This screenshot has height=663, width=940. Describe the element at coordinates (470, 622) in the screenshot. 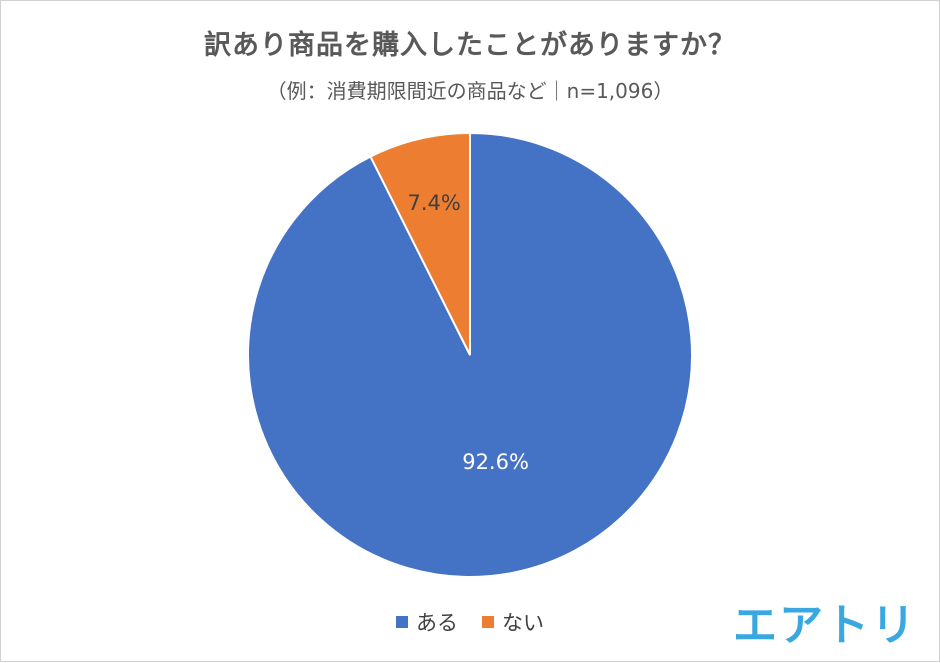

I see `chart-legend: ある ない` at that location.